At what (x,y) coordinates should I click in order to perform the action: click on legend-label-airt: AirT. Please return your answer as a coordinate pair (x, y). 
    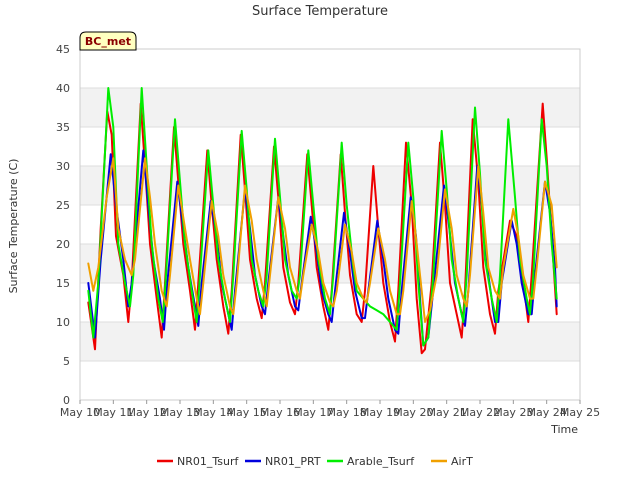
    Looking at the image, I should click on (462, 461).